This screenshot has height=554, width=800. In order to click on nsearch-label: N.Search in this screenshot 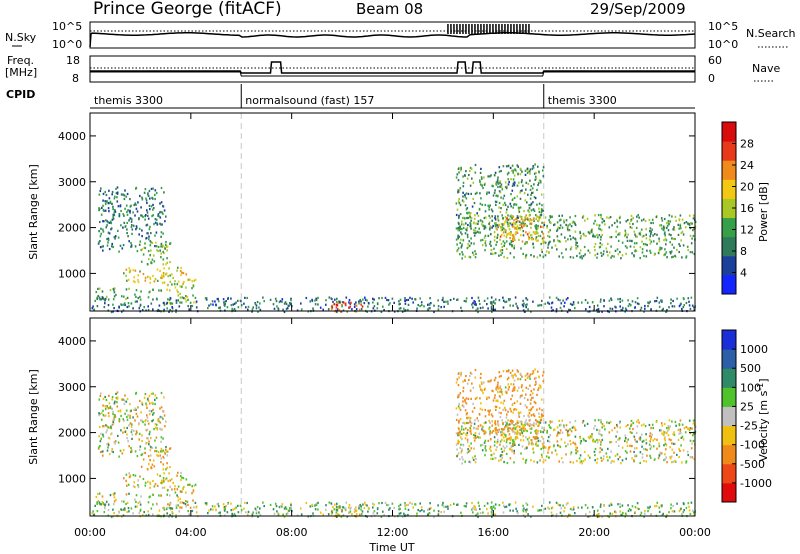, I will do `click(771, 33)`.